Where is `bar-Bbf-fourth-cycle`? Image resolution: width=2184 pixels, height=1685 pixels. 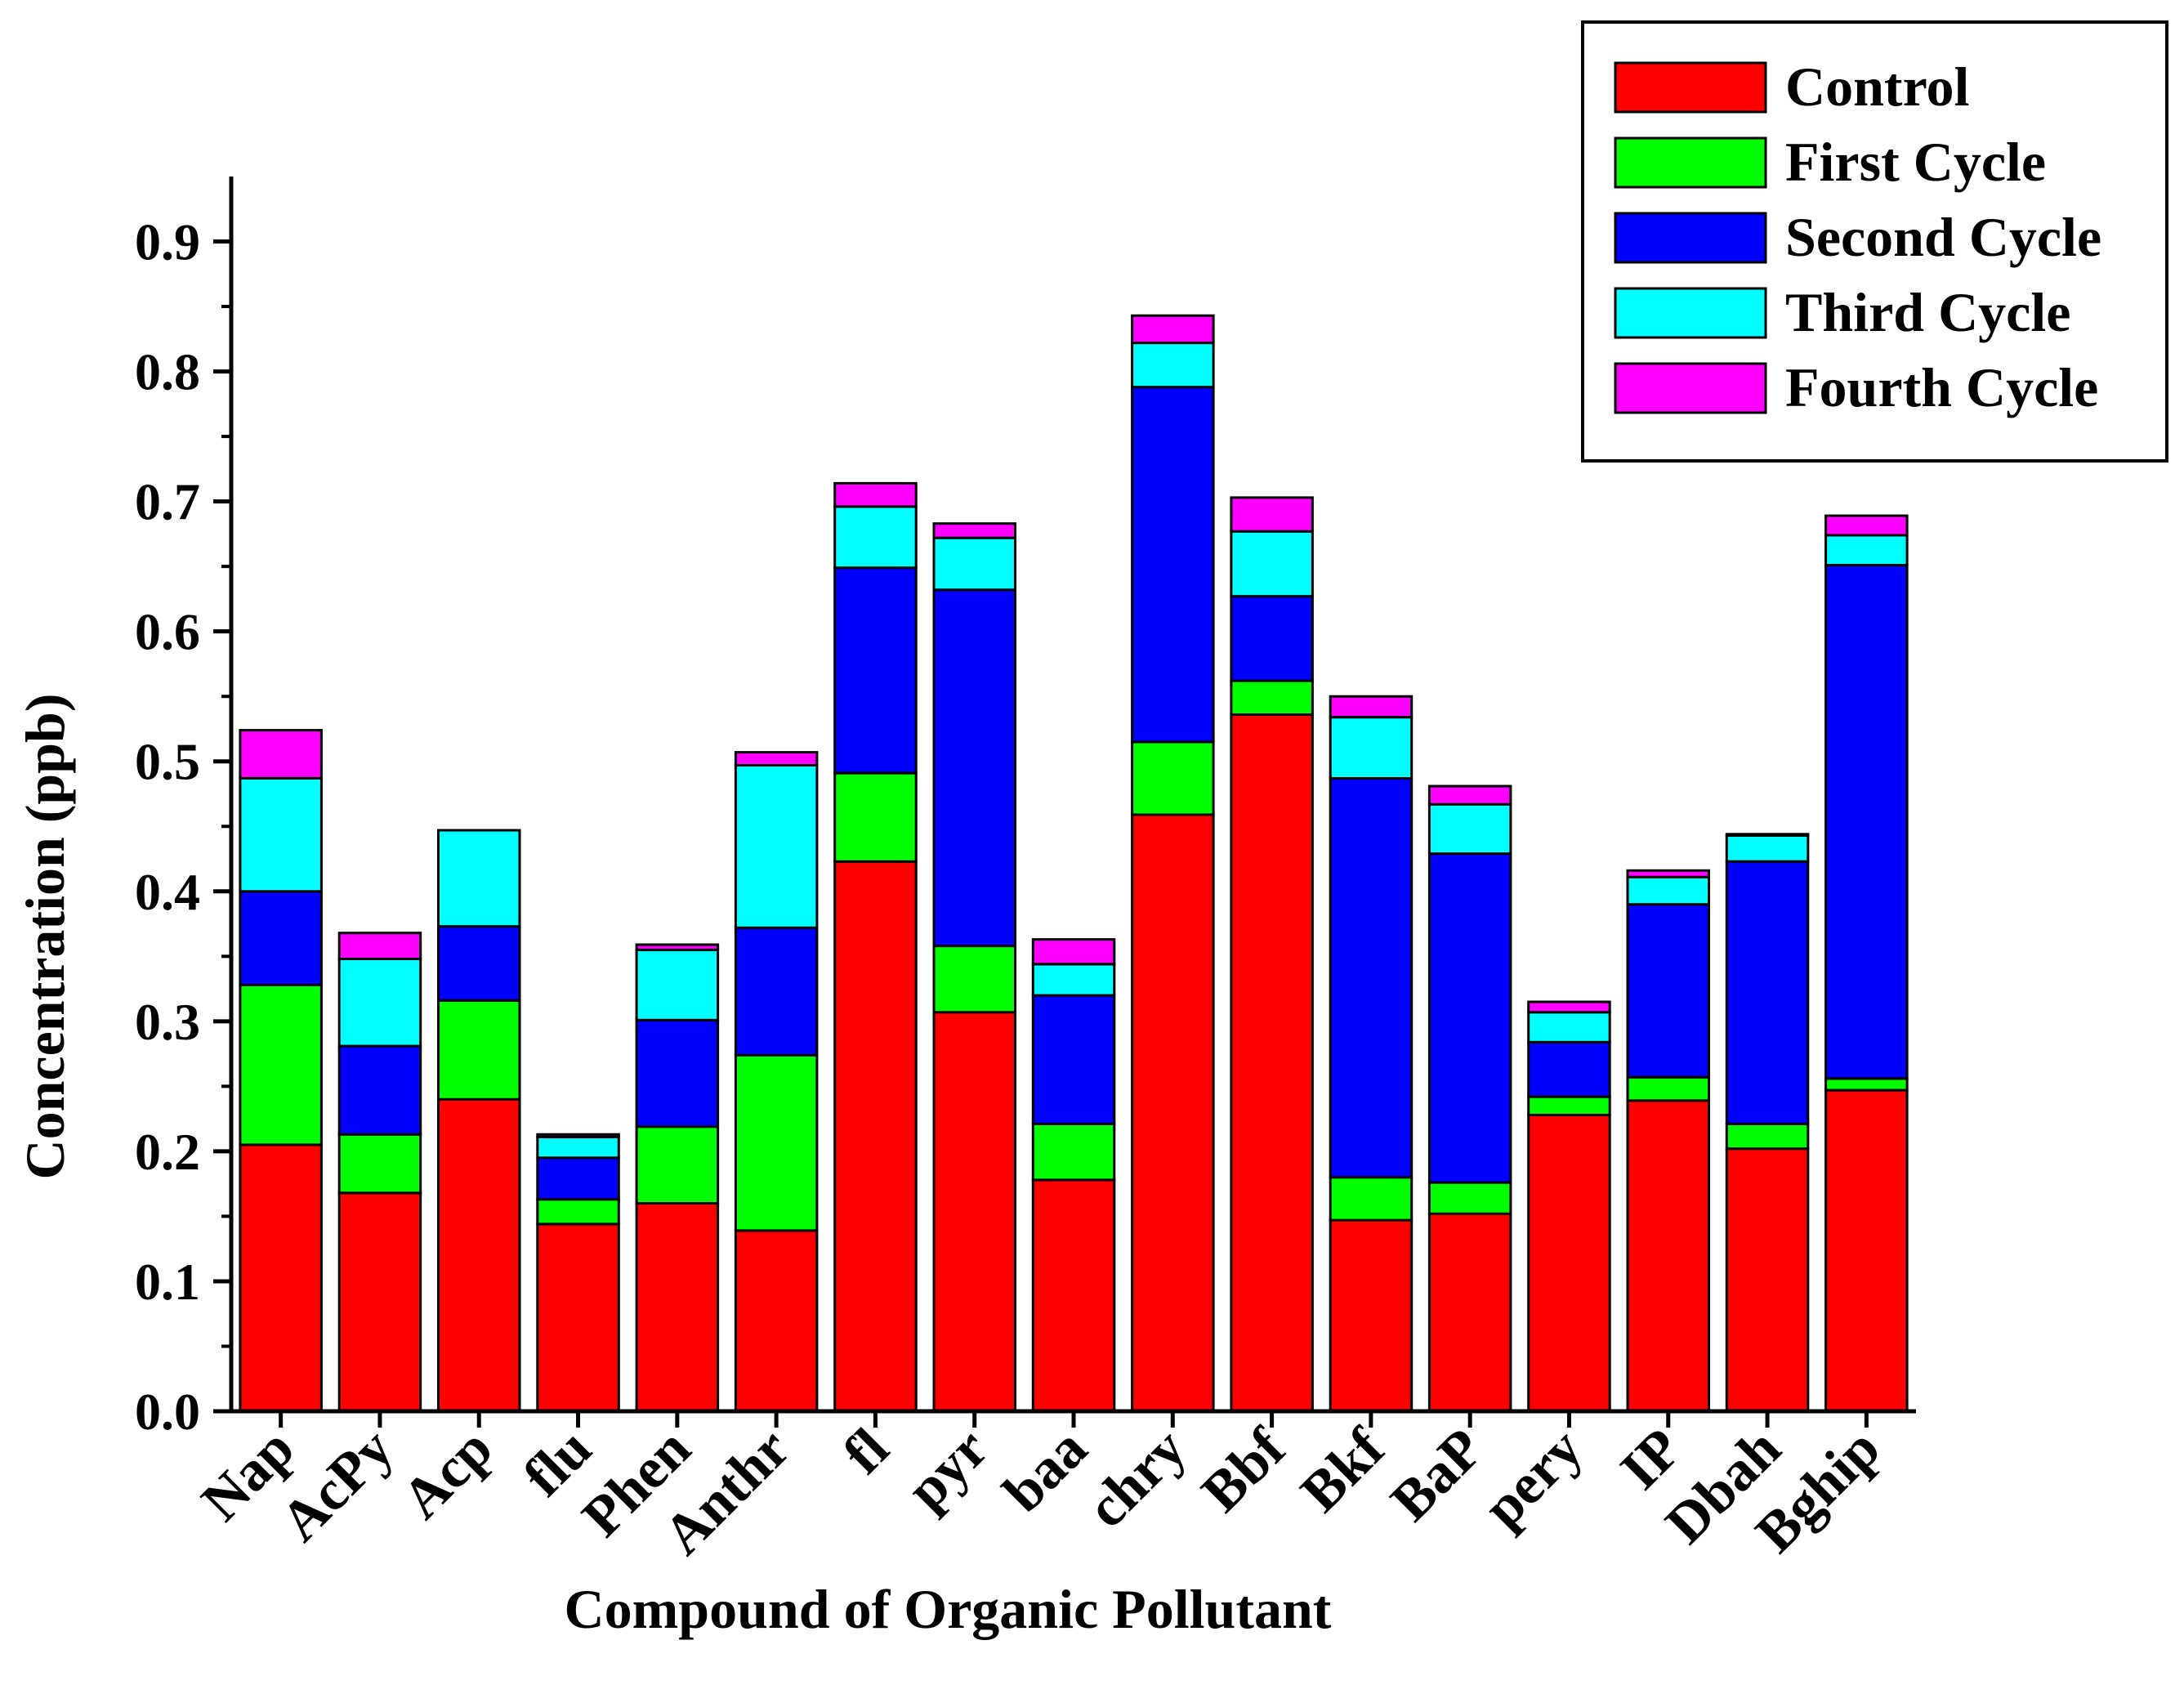
bar-Bbf-fourth-cycle is located at coordinates (1272, 514).